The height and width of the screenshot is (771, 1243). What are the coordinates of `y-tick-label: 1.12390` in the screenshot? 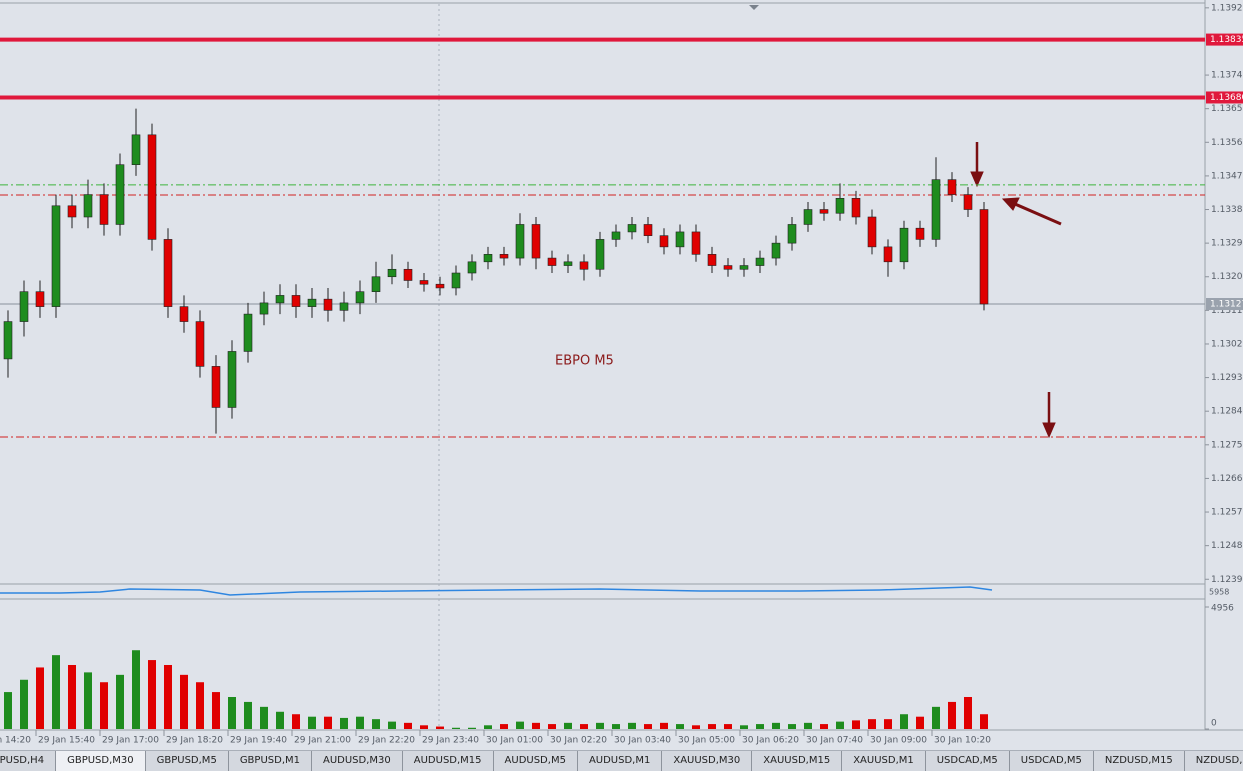 It's located at (1227, 580).